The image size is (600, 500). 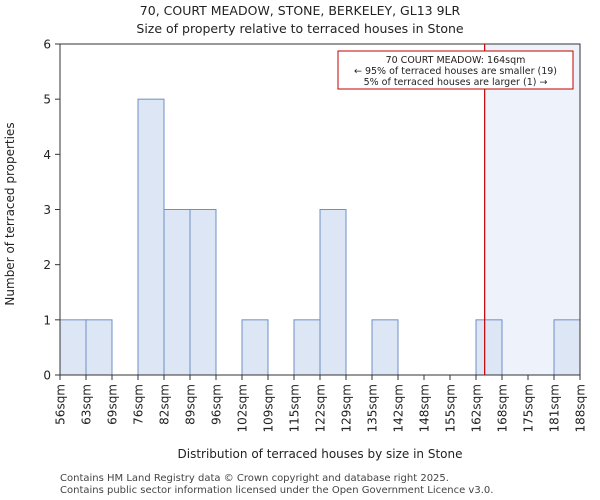 What do you see at coordinates (47, 45) in the screenshot?
I see `y-tick-label-6: 6` at bounding box center [47, 45].